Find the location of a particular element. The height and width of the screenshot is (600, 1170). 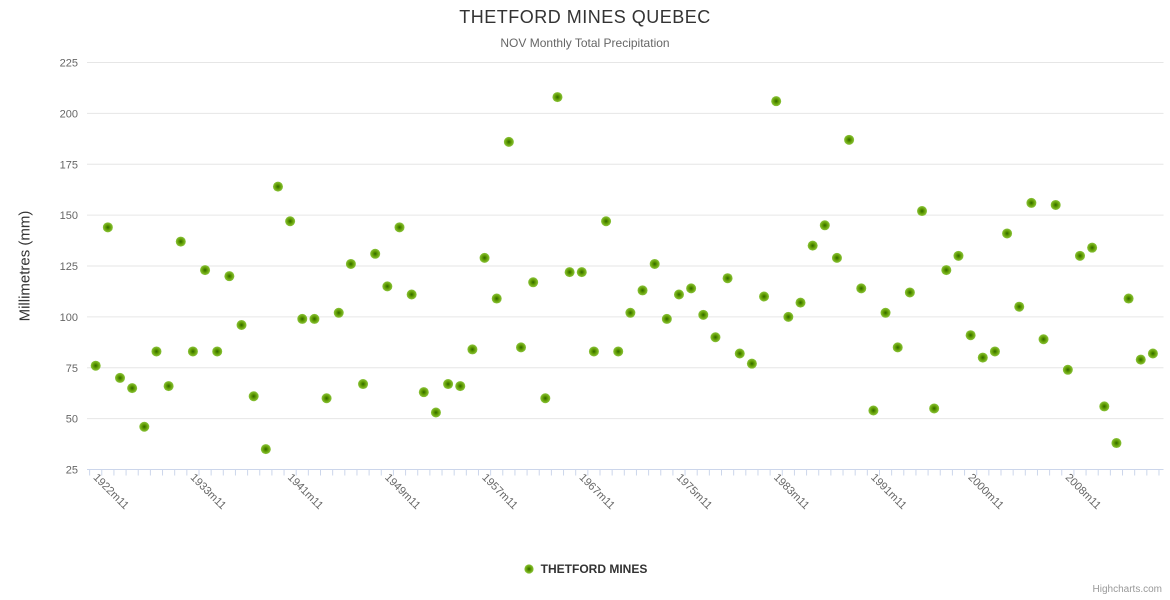

x-axis-label: 1933m11 is located at coordinates (208, 492).